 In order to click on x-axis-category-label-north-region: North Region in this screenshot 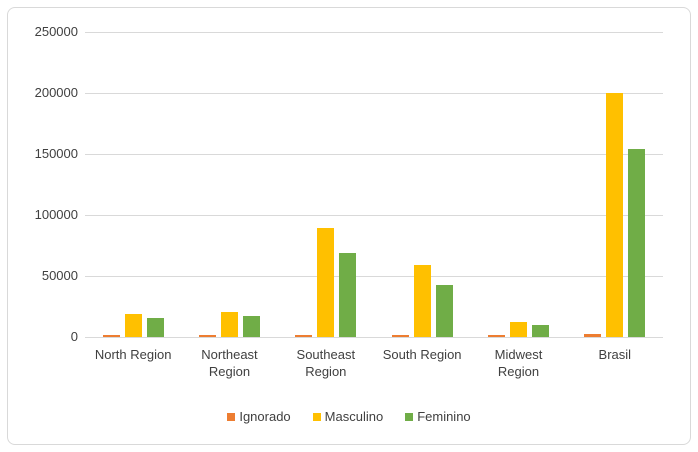, I will do `click(133, 354)`.